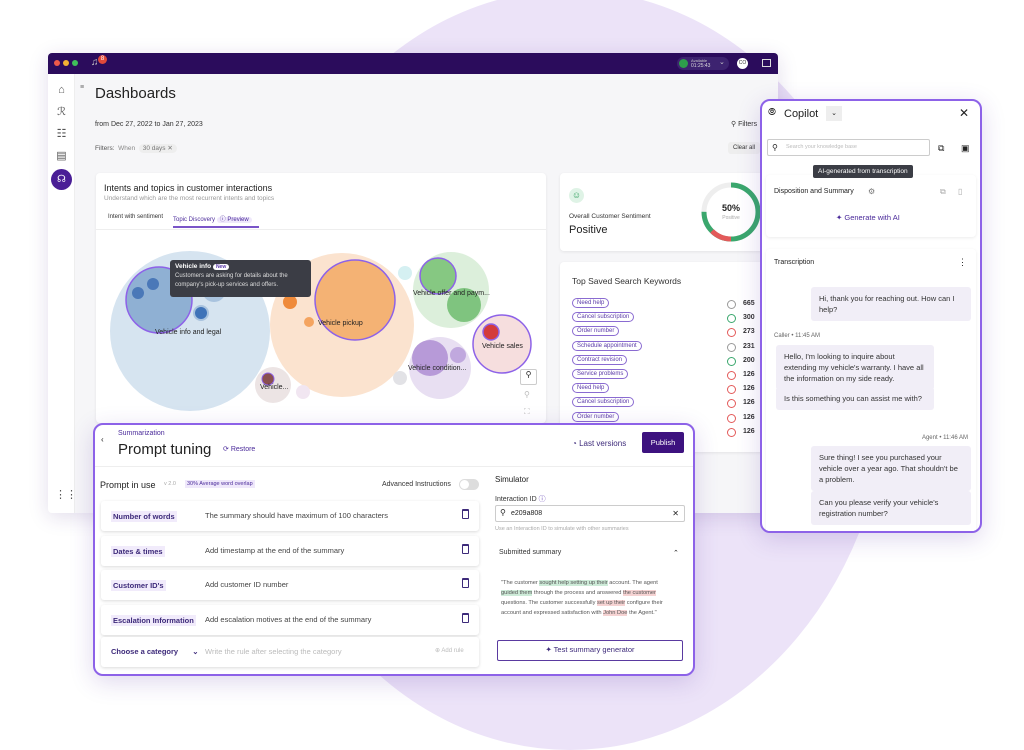 This screenshot has height=750, width=1024. Describe the element at coordinates (416, 484) in the screenshot. I see `advanced-label: Advanced Instructions` at that location.